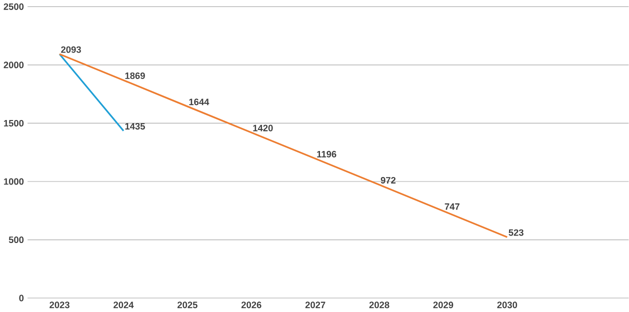  Describe the element at coordinates (188, 305) in the screenshot. I see `x-tick-label: 2025` at that location.